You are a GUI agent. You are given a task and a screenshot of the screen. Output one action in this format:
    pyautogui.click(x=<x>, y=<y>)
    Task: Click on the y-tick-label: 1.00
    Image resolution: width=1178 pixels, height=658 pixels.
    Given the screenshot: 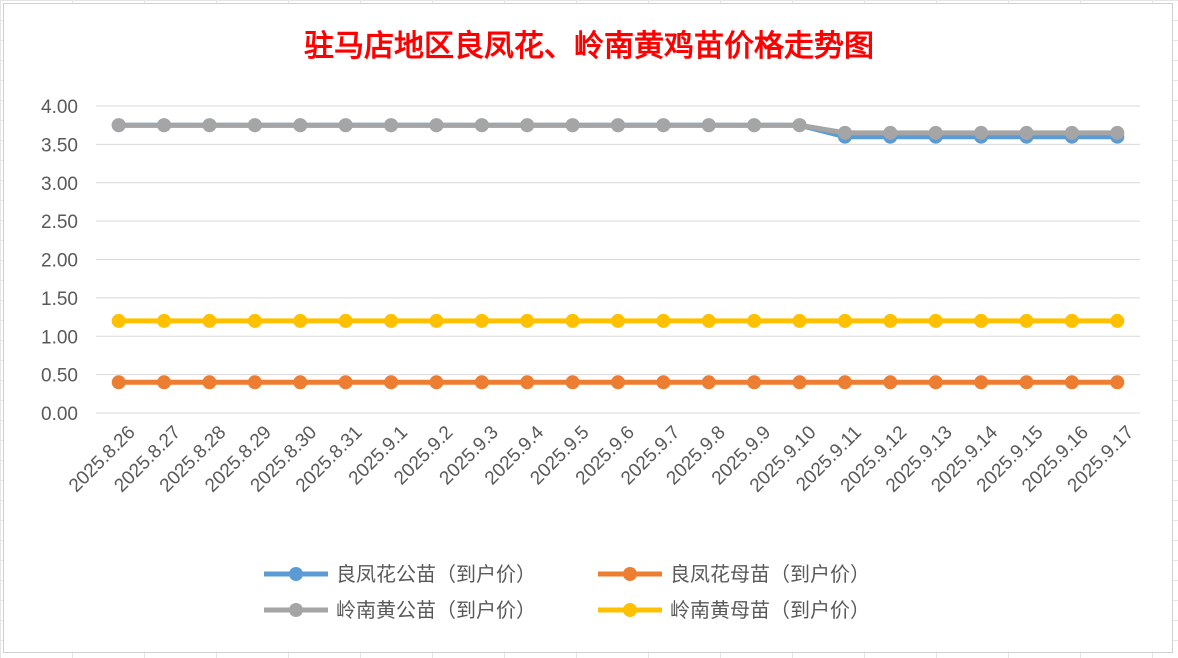 What is the action you would take?
    pyautogui.click(x=59, y=337)
    